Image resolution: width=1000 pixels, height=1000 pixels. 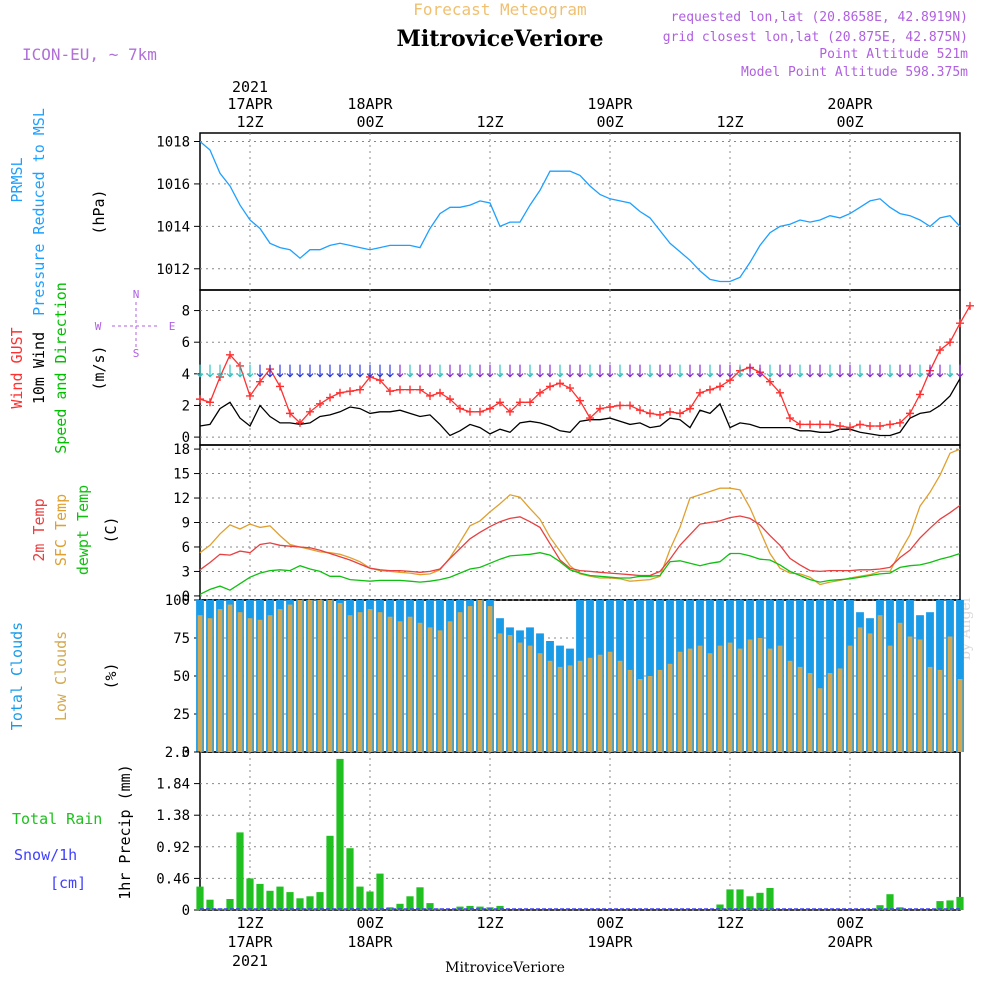 What do you see at coordinates (181, 715) in the screenshot?
I see `ytick-label-clouds: 25` at bounding box center [181, 715].